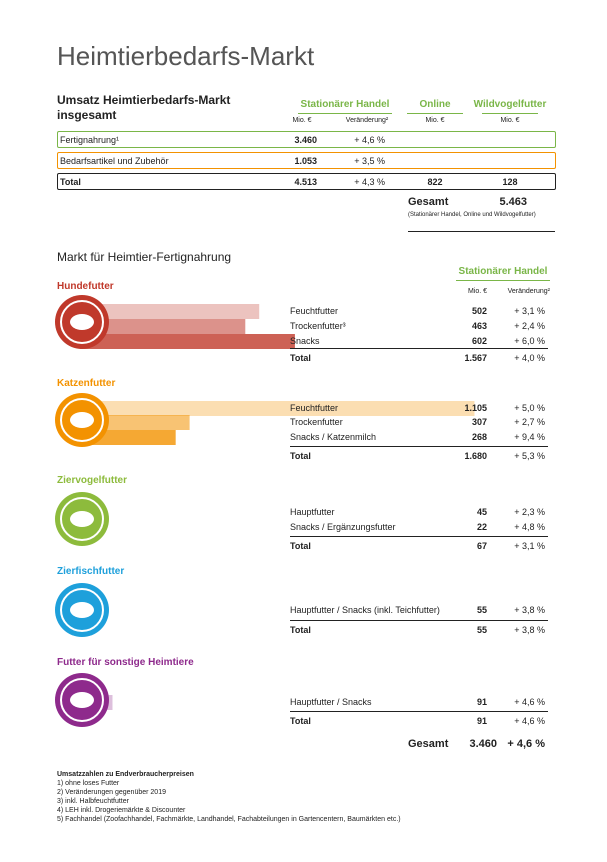 The image size is (607, 862). Describe the element at coordinates (529, 610) in the screenshot. I see `row-change: + 3,8 %` at that location.